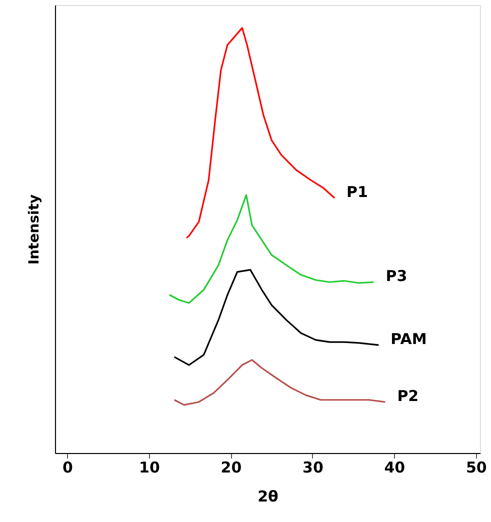  What do you see at coordinates (408, 339) in the screenshot?
I see `series-label: PAM` at bounding box center [408, 339].